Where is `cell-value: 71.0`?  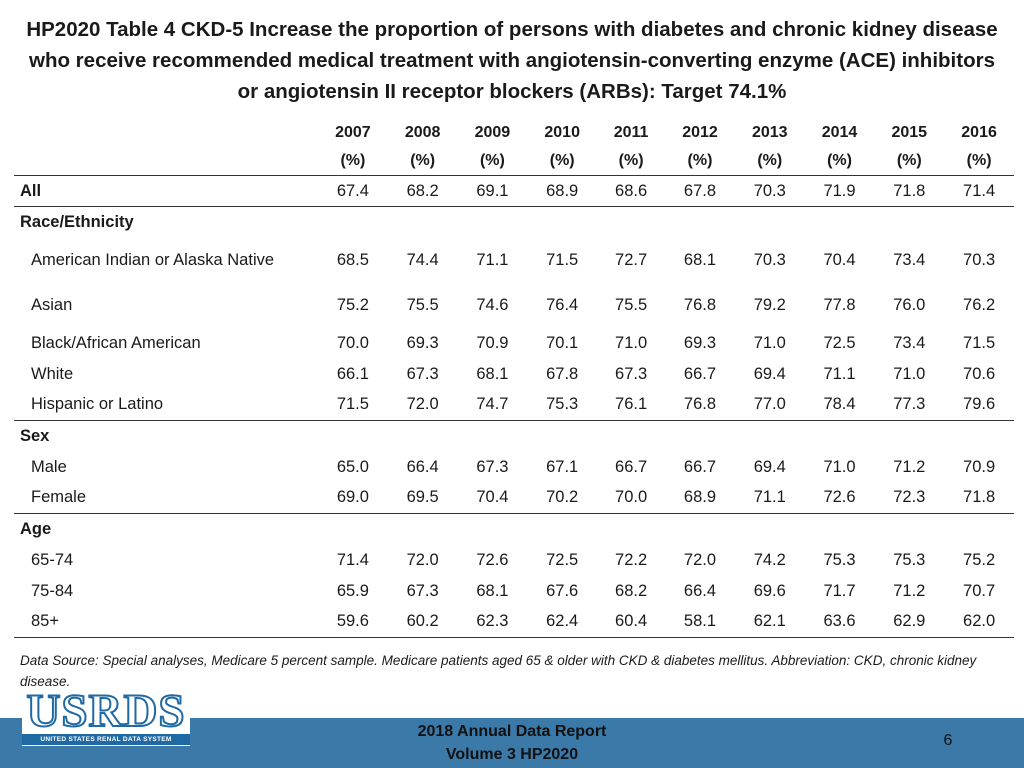 cell-value: 71.0 is located at coordinates (769, 342).